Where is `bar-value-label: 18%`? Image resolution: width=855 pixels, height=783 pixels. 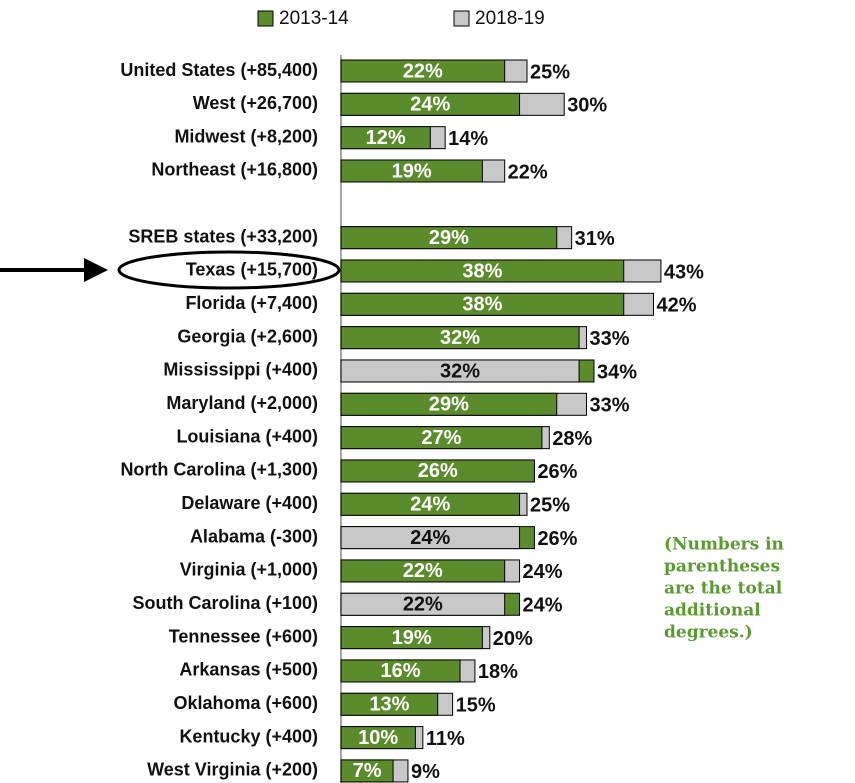
bar-value-label: 18% is located at coordinates (498, 672).